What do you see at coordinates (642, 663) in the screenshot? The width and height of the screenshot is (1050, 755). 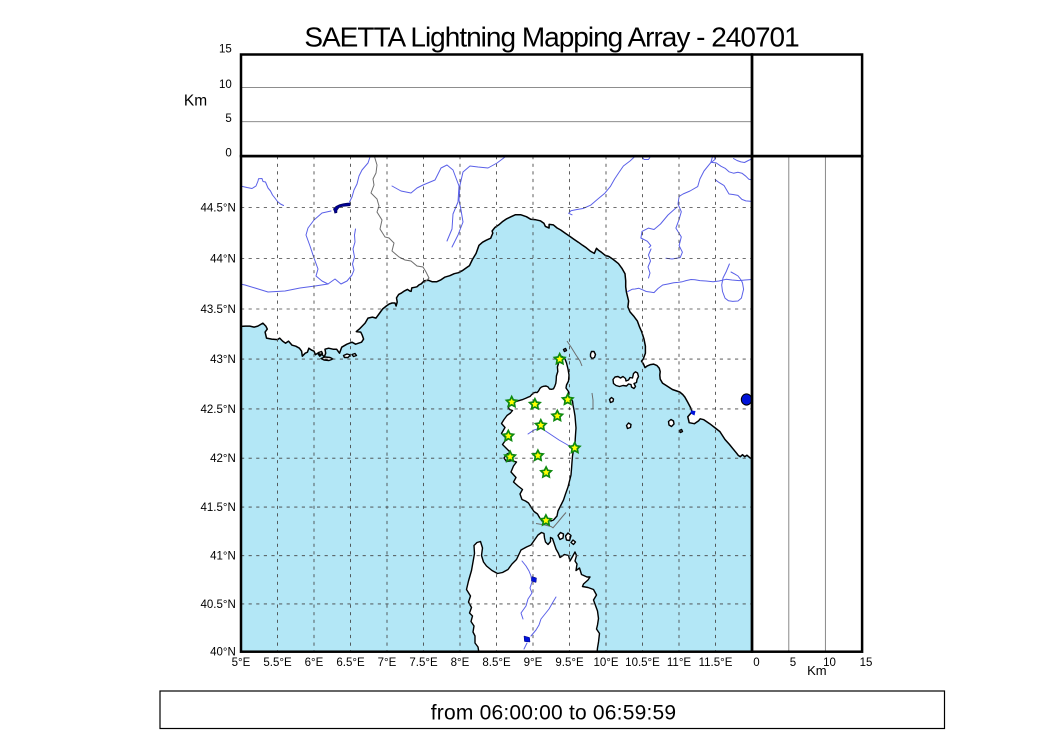 I see `svg-text: 10.5°E` at bounding box center [642, 663].